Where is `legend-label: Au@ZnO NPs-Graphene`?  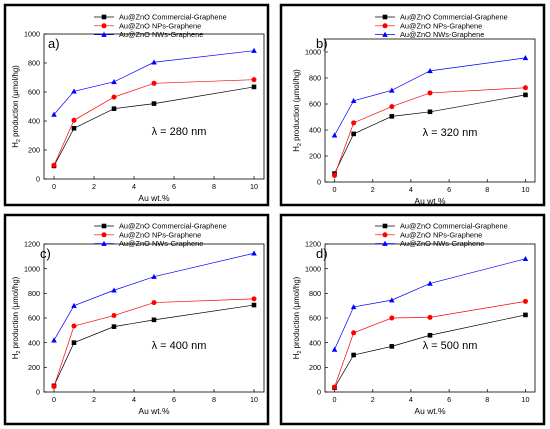 legend-label: Au@ZnO NPs-Graphene is located at coordinates (160, 25).